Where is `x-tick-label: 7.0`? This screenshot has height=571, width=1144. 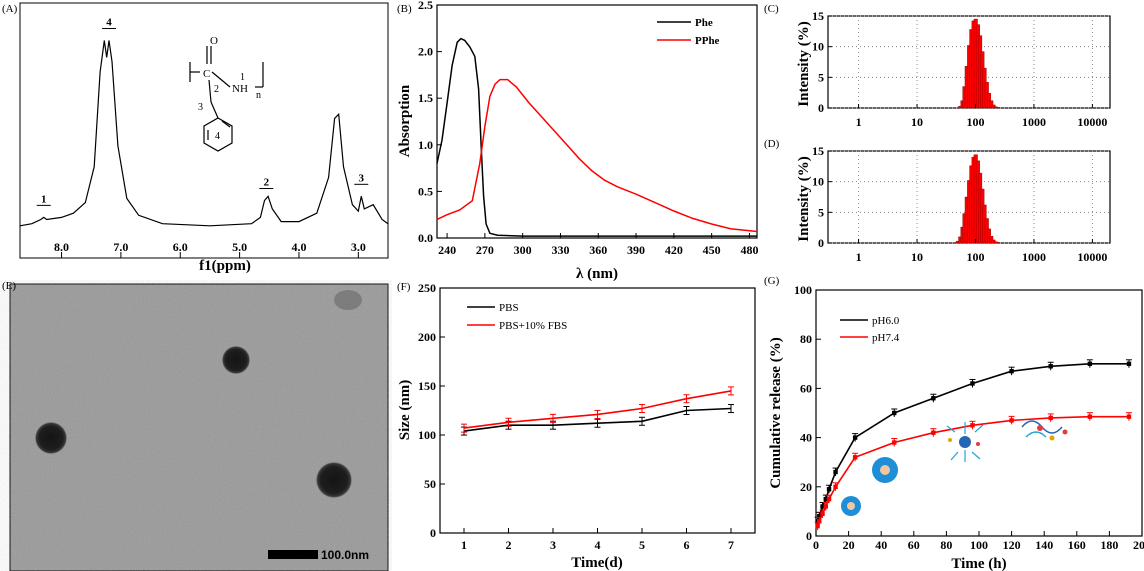
x-tick-label: 7.0 is located at coordinates (120, 247).